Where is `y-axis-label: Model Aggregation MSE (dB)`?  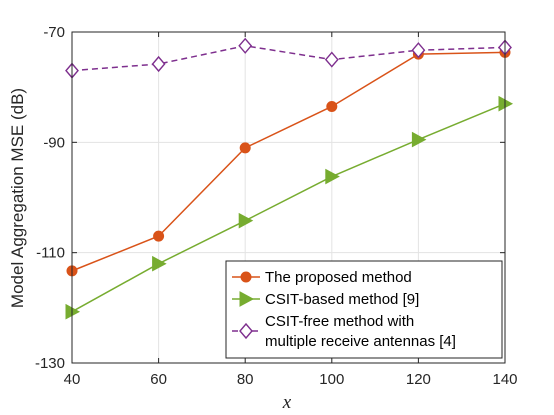 y-axis-label: Model Aggregation MSE (dB) is located at coordinates (17, 198).